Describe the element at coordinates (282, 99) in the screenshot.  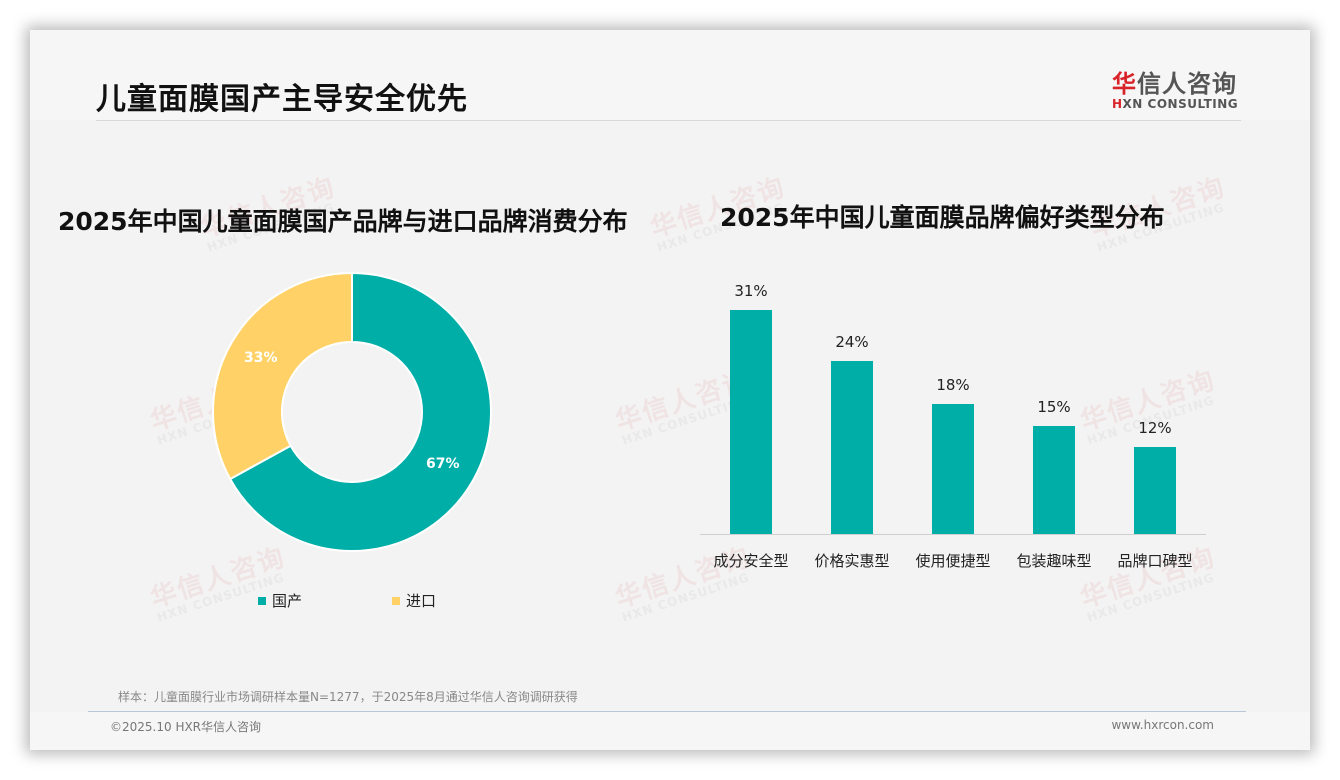
I see `page-title: 儿童面膜国产主导安全优先` at that location.